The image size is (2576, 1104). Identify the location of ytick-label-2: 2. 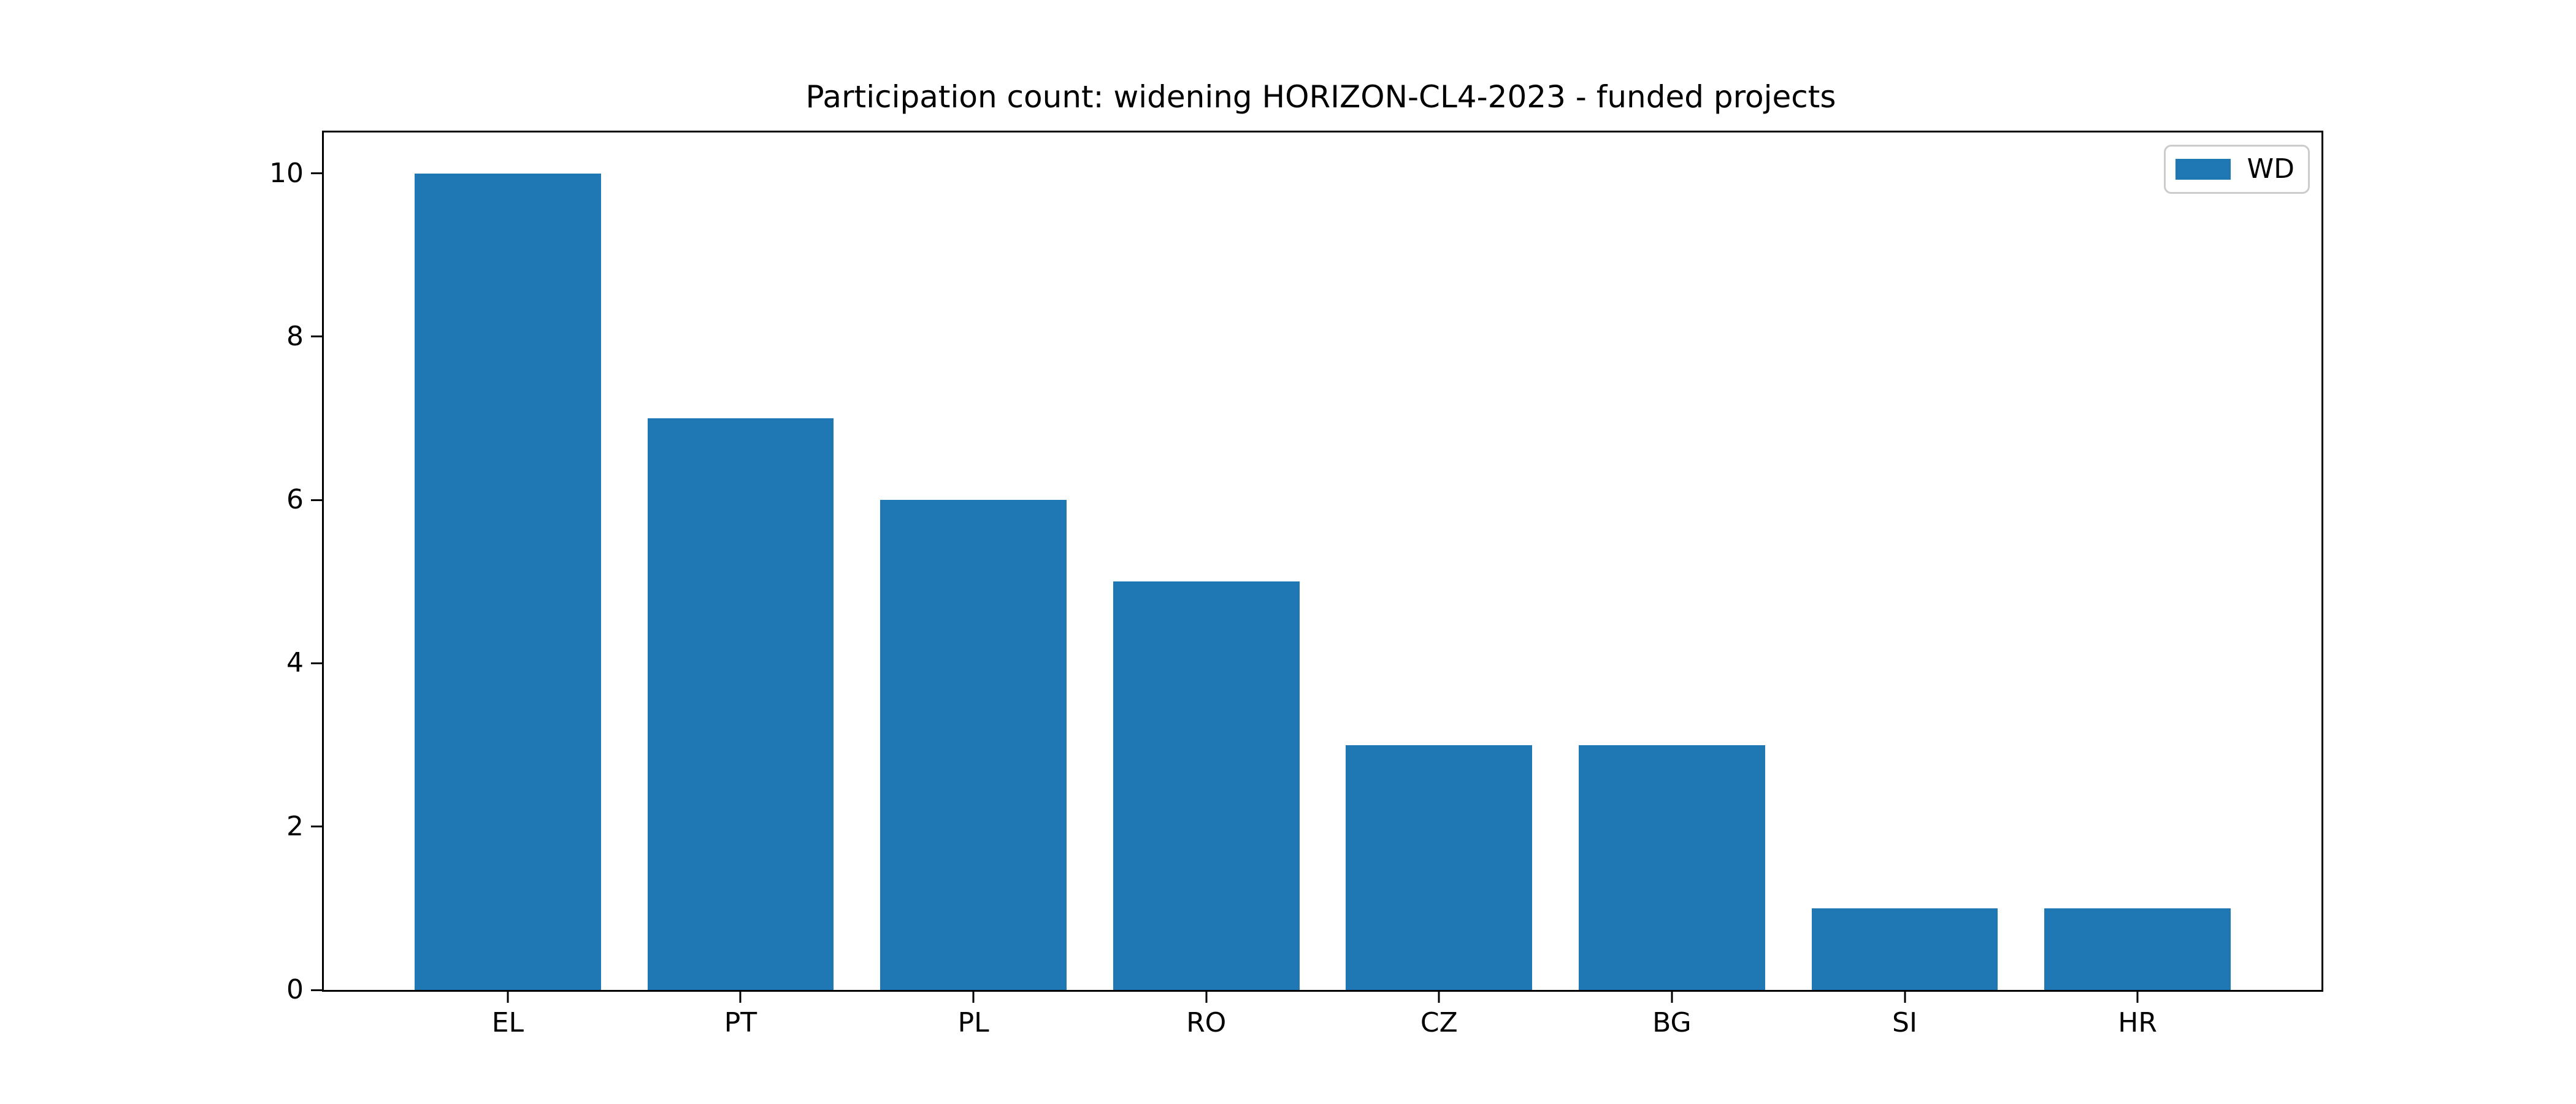
(295, 826).